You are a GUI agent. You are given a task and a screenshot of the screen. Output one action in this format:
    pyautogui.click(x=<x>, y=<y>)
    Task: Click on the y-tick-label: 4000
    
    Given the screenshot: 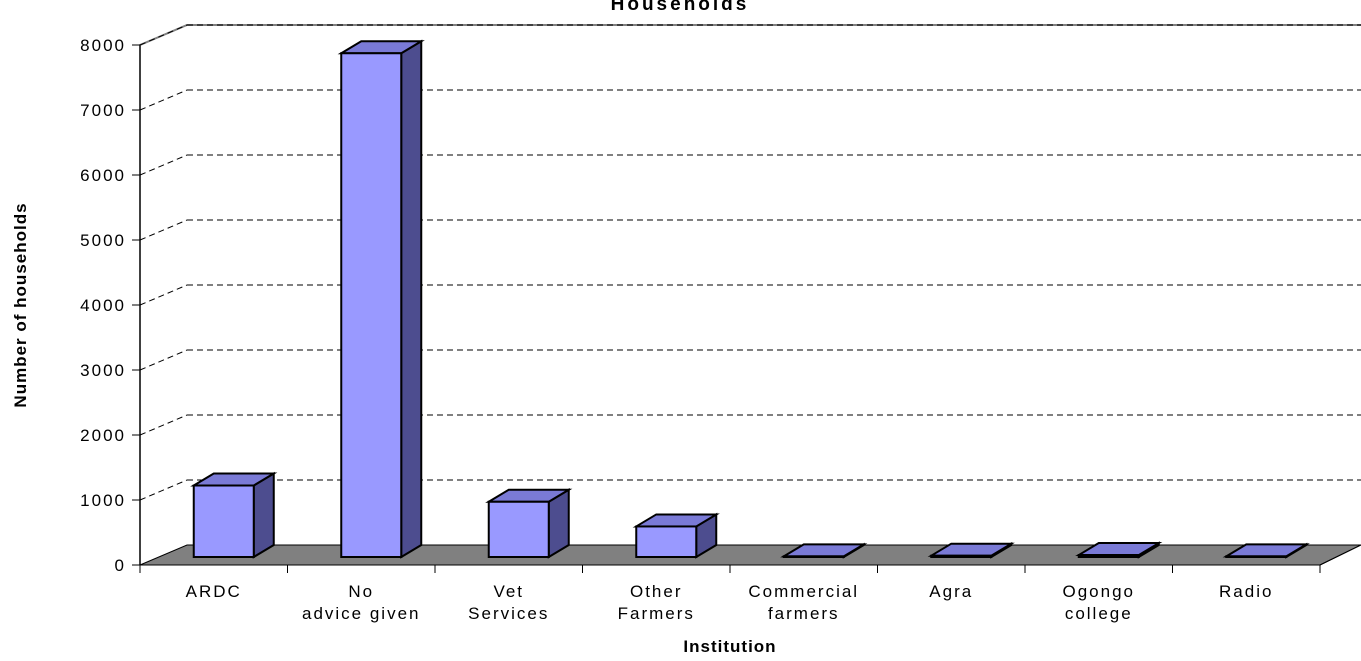 What is the action you would take?
    pyautogui.click(x=103, y=305)
    